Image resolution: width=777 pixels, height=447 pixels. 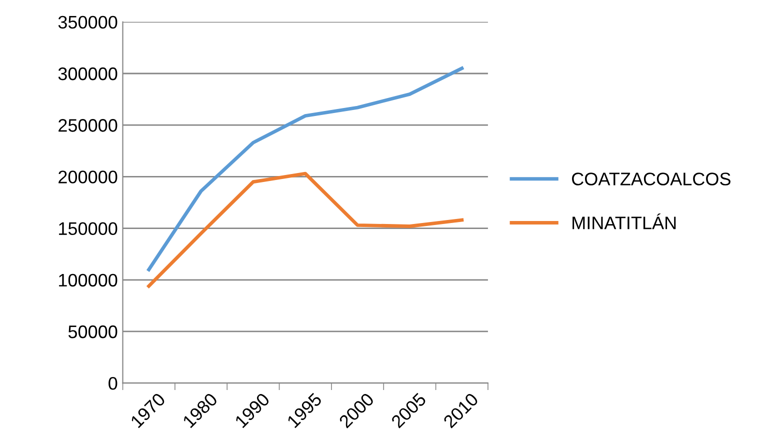 I want to click on legend-label: MINATITLÁN, so click(x=624, y=221).